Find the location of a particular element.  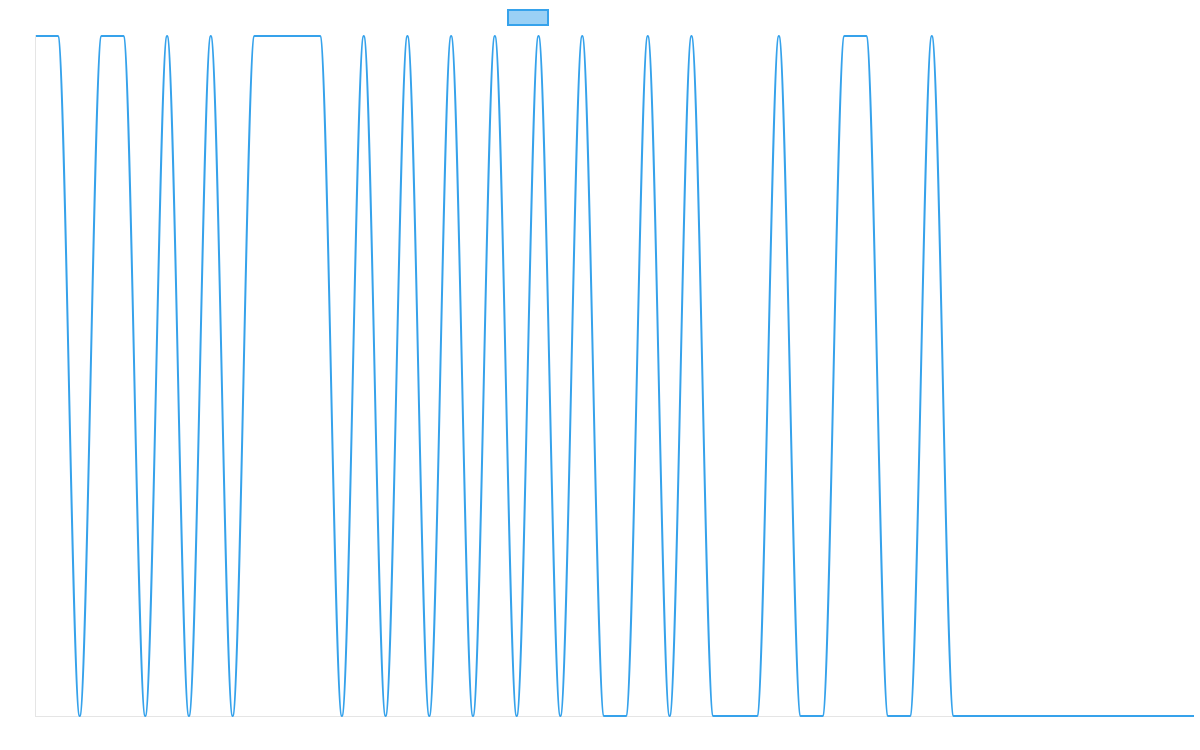

chart-legend is located at coordinates (528, 17).